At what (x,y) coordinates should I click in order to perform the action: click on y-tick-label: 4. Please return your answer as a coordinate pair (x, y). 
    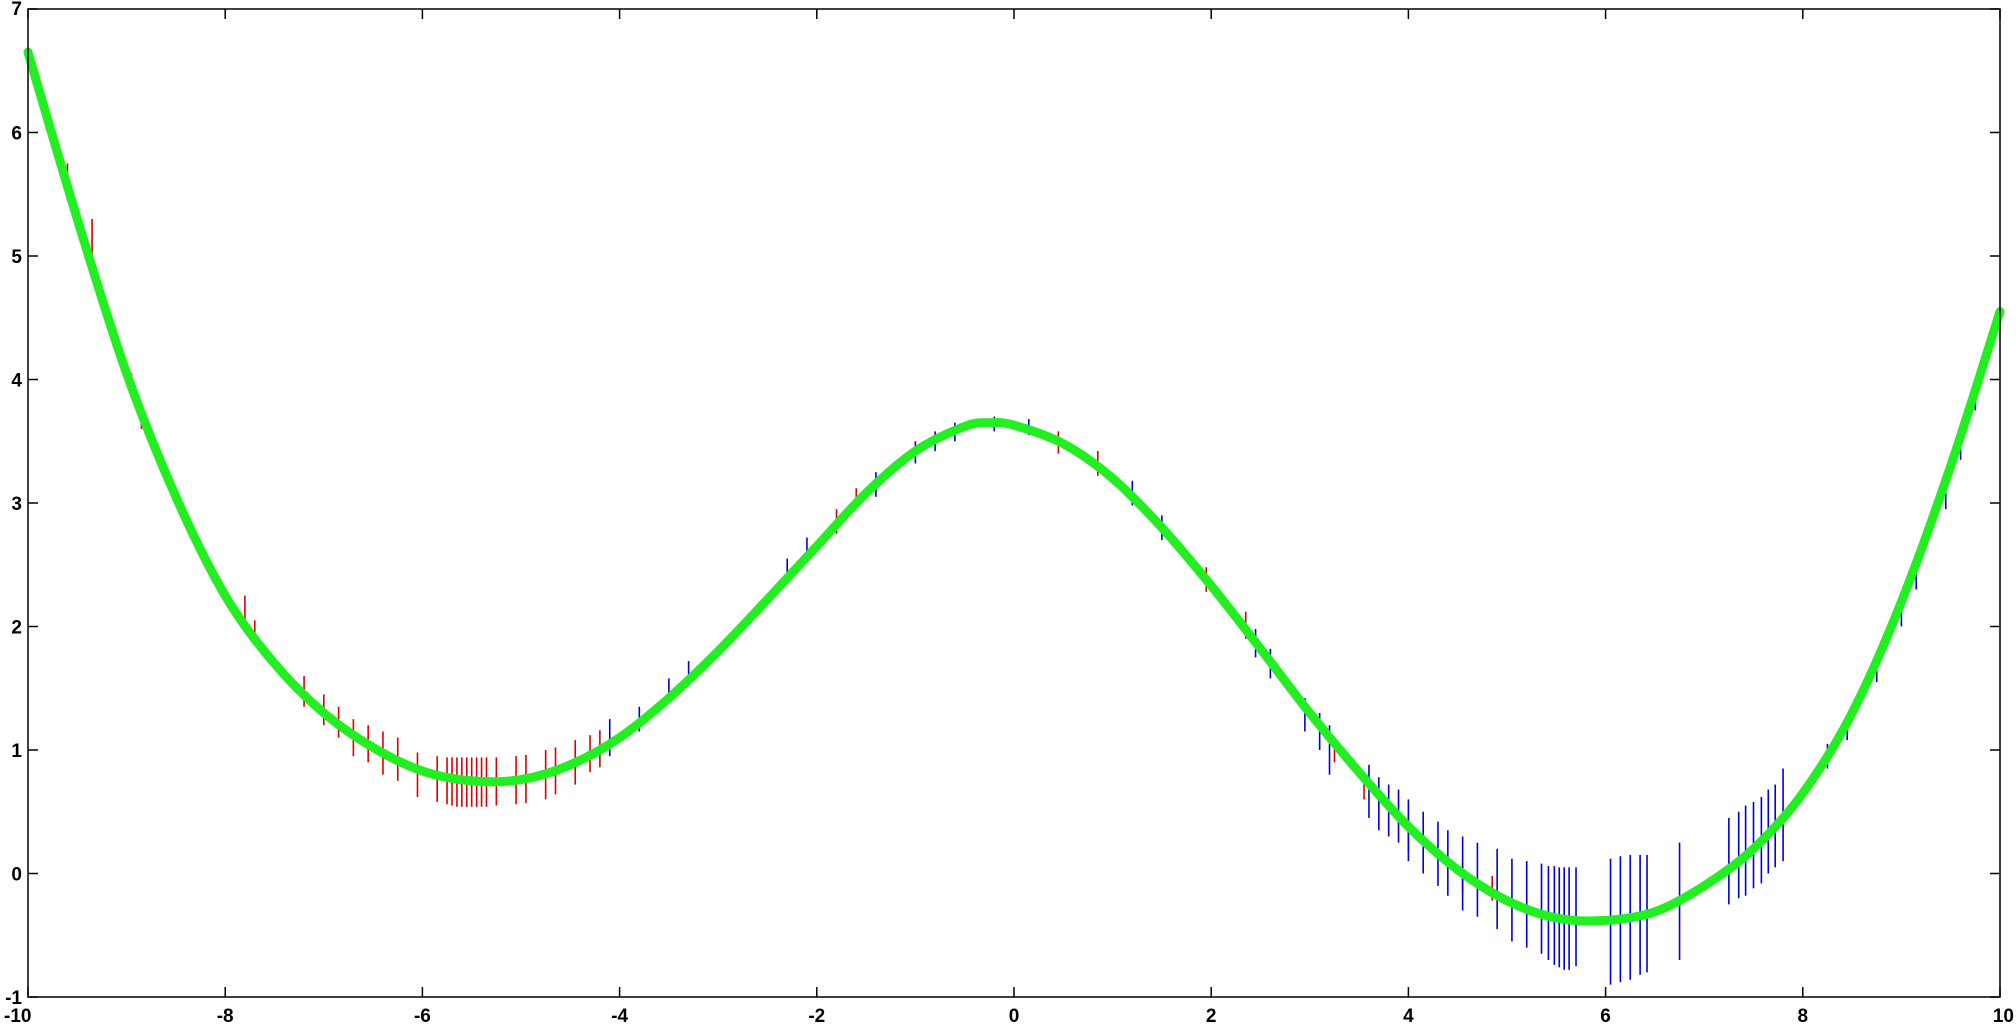
    Looking at the image, I should click on (16, 381).